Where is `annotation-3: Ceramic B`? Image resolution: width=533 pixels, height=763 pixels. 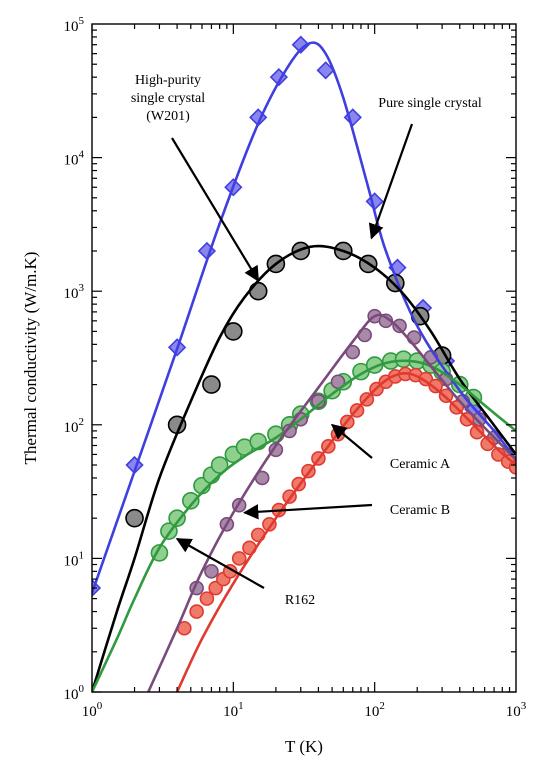
annotation-3: Ceramic B is located at coordinates (346, 511).